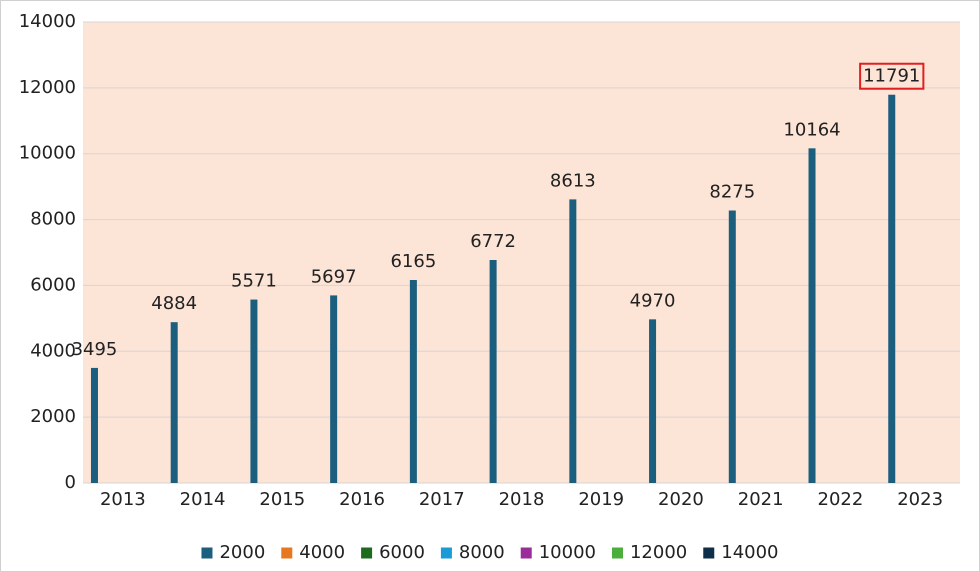 This screenshot has height=572, width=980. I want to click on data-label: 8613, so click(573, 180).